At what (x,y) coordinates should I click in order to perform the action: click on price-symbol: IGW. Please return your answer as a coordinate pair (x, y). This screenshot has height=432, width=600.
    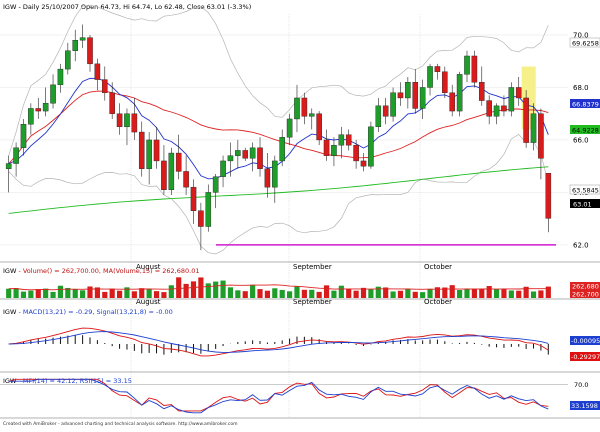
    Looking at the image, I should click on (10, 7).